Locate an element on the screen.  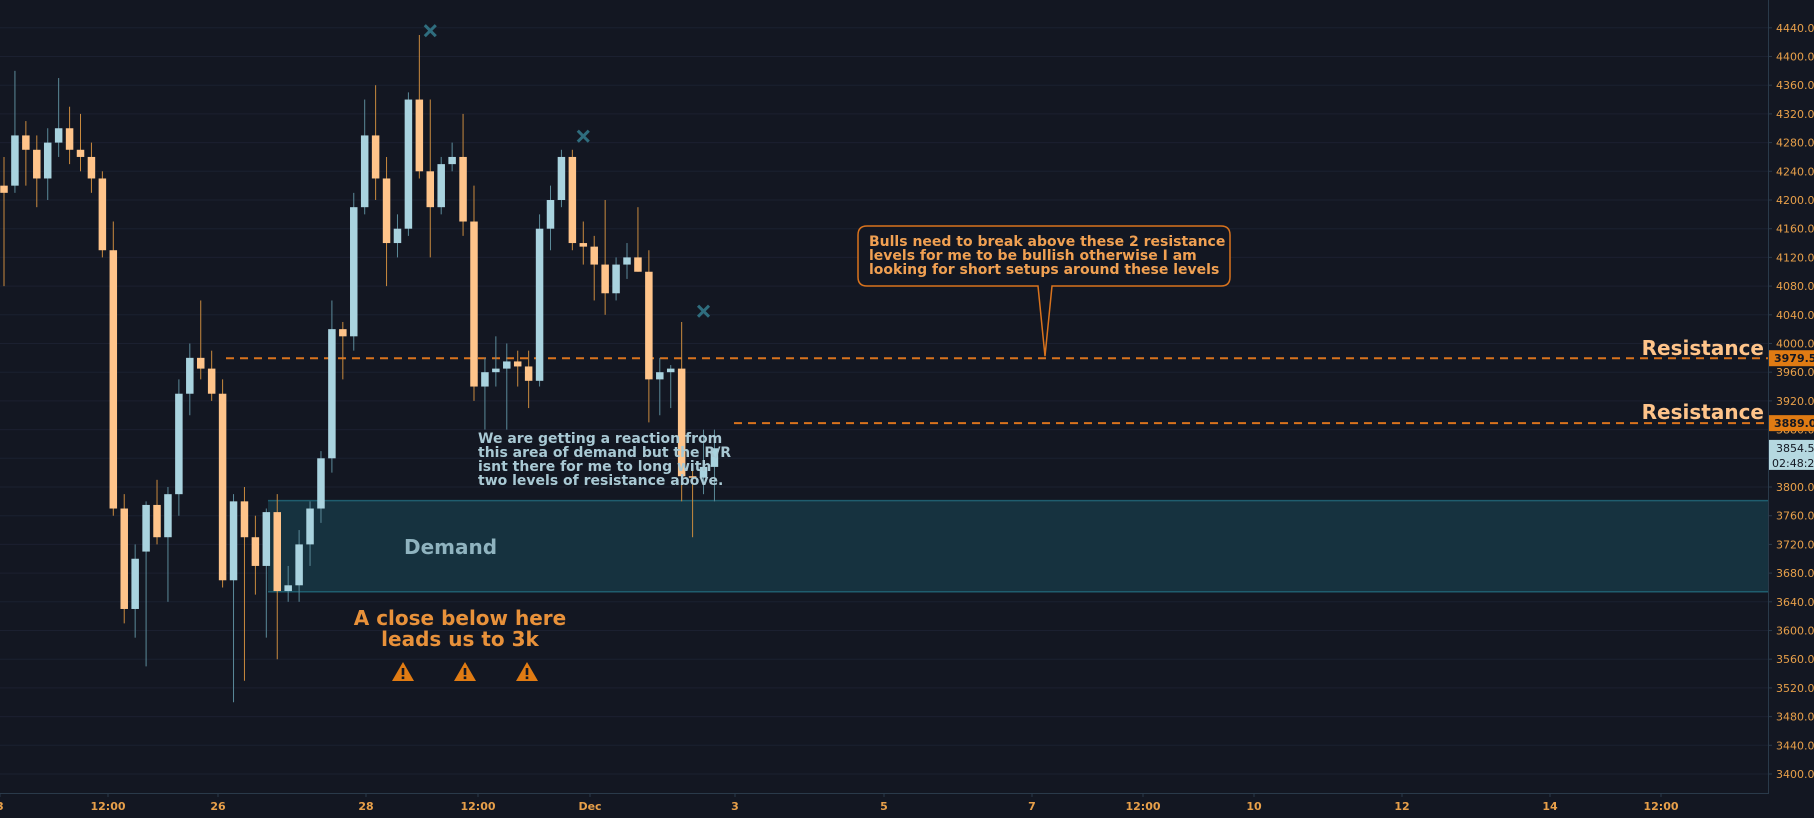
price-tick-label: 3680.0 is located at coordinates (1795, 573).